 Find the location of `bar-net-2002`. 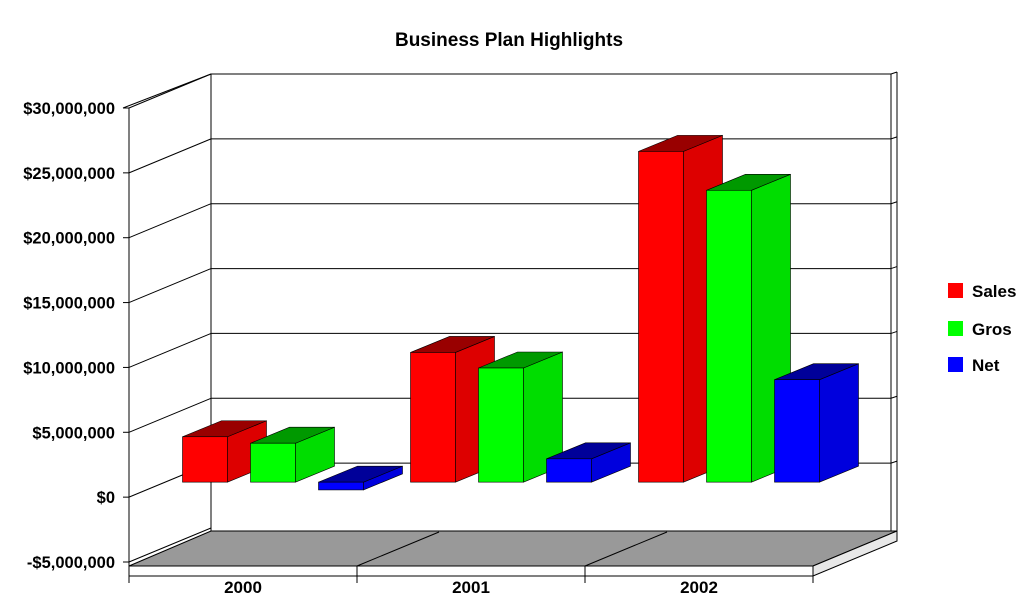

bar-net-2002 is located at coordinates (816, 423).